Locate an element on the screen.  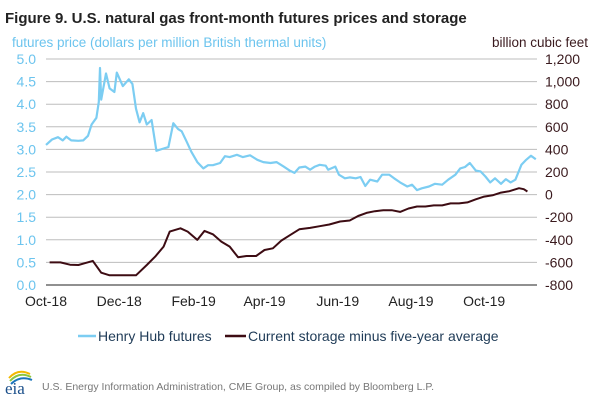
logo-arc-blue is located at coordinates (21, 381).